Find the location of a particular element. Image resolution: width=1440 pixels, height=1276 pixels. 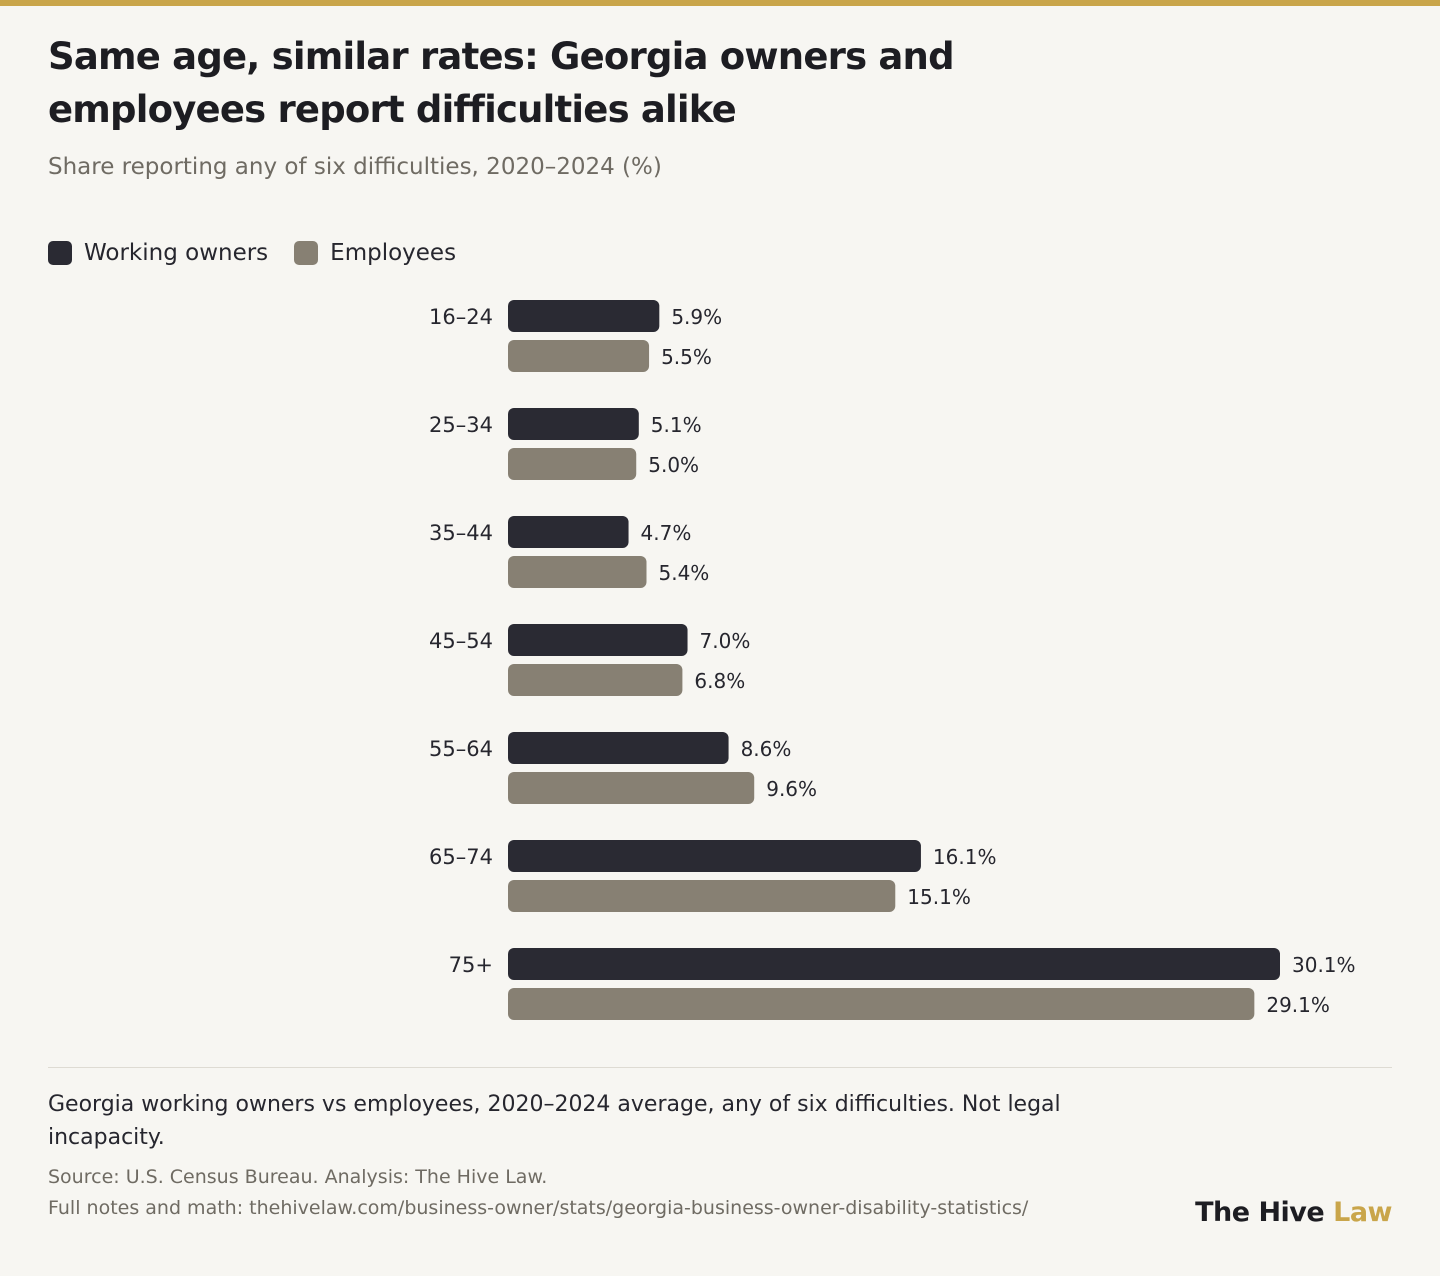

value-label-owners-65-74: 16.1% is located at coordinates (965, 857).